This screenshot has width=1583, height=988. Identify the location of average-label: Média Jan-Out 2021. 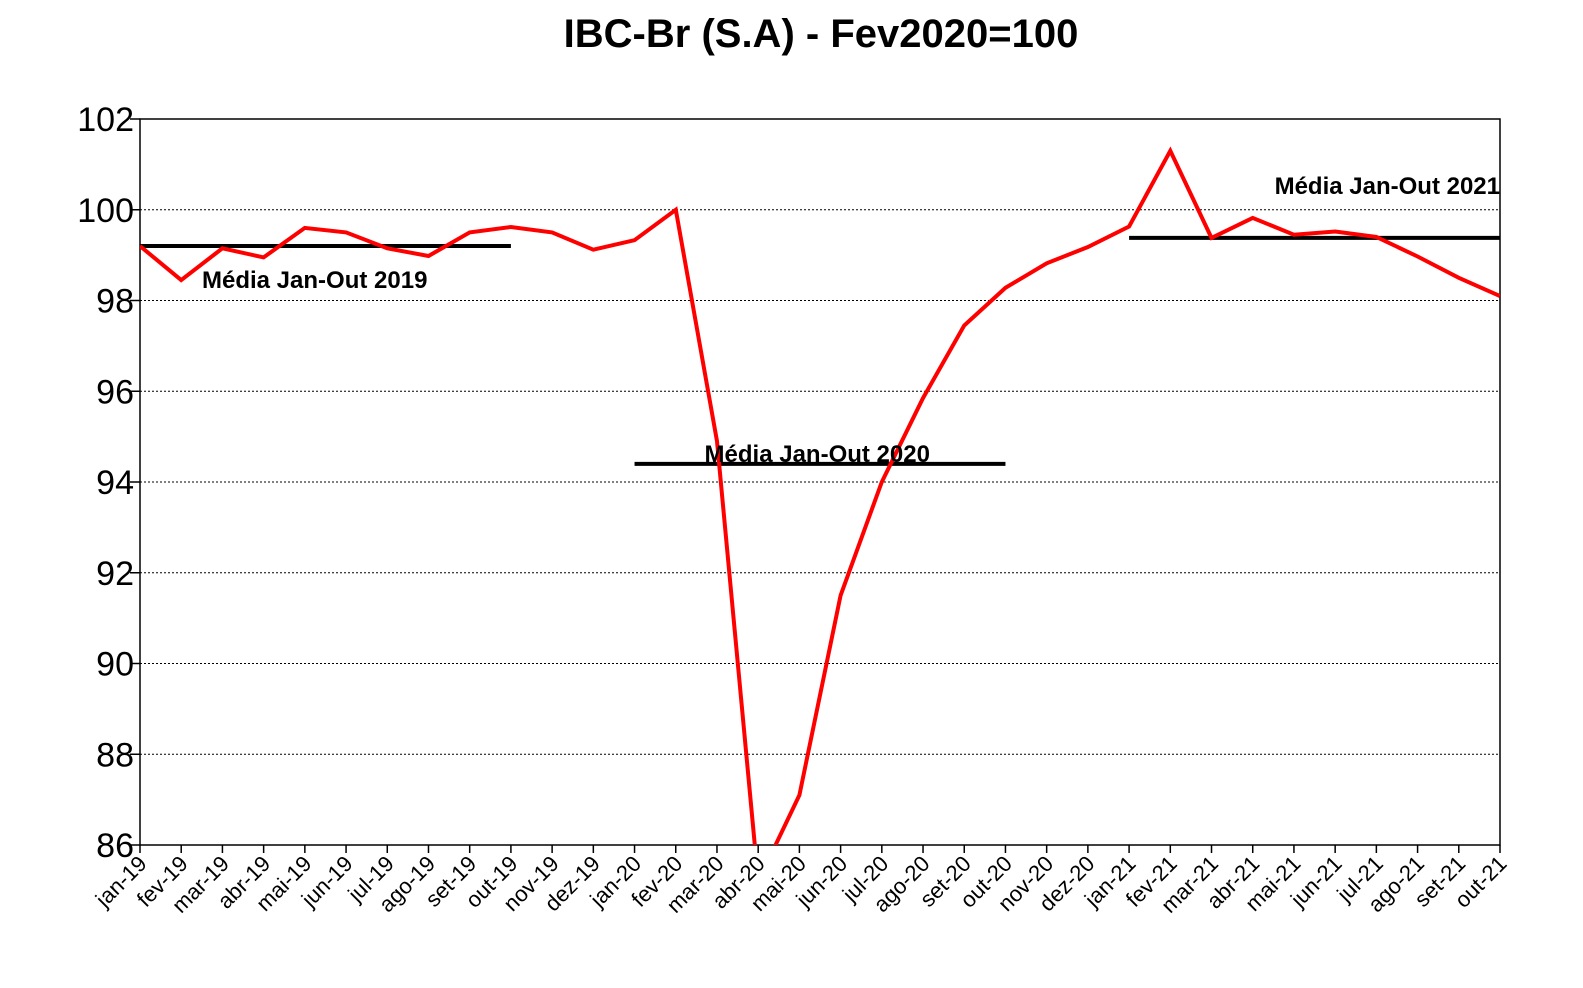
(1387, 186).